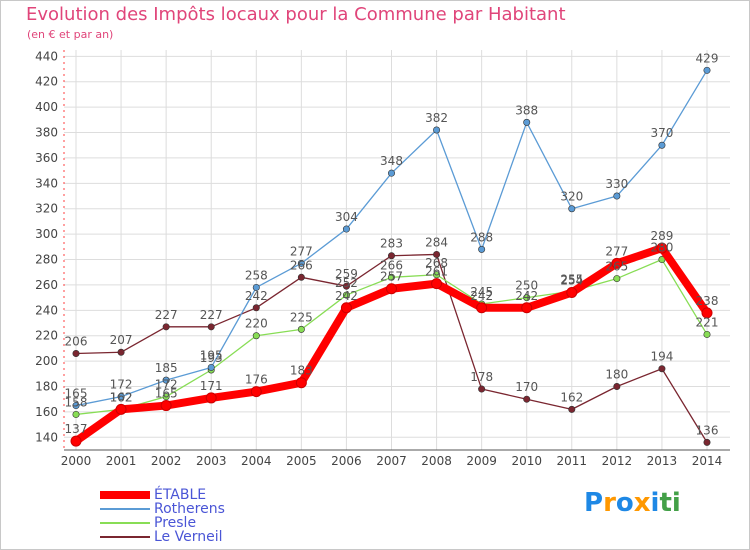  What do you see at coordinates (707, 58) in the screenshot?
I see `data-label-rotherens: 429` at bounding box center [707, 58].